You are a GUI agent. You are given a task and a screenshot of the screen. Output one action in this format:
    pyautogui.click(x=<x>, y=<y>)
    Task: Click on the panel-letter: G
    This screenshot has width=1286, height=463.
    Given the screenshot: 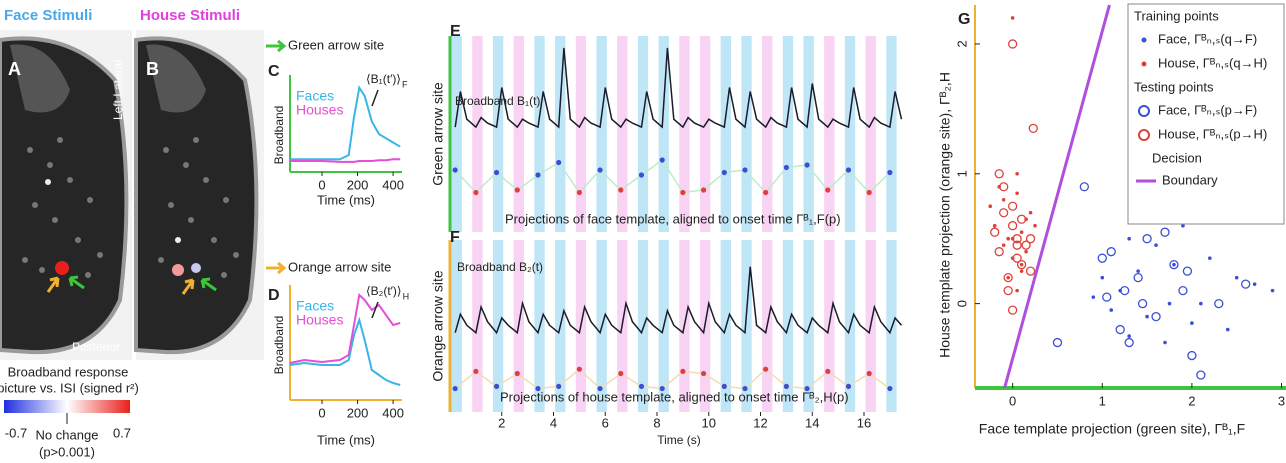 What is the action you would take?
    pyautogui.click(x=964, y=19)
    